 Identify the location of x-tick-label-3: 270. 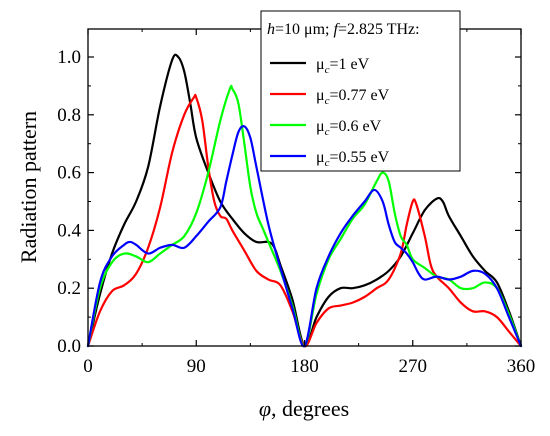
(413, 366).